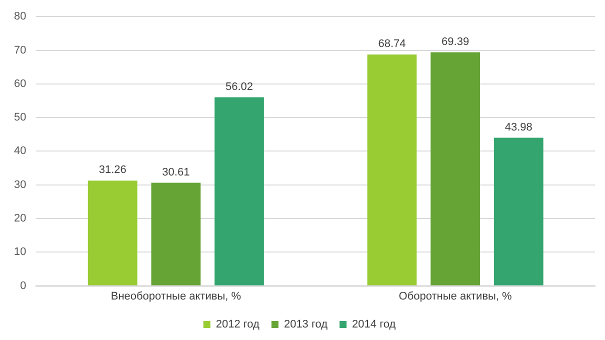  Describe the element at coordinates (23, 286) in the screenshot. I see `y-tick-label: 0` at that location.